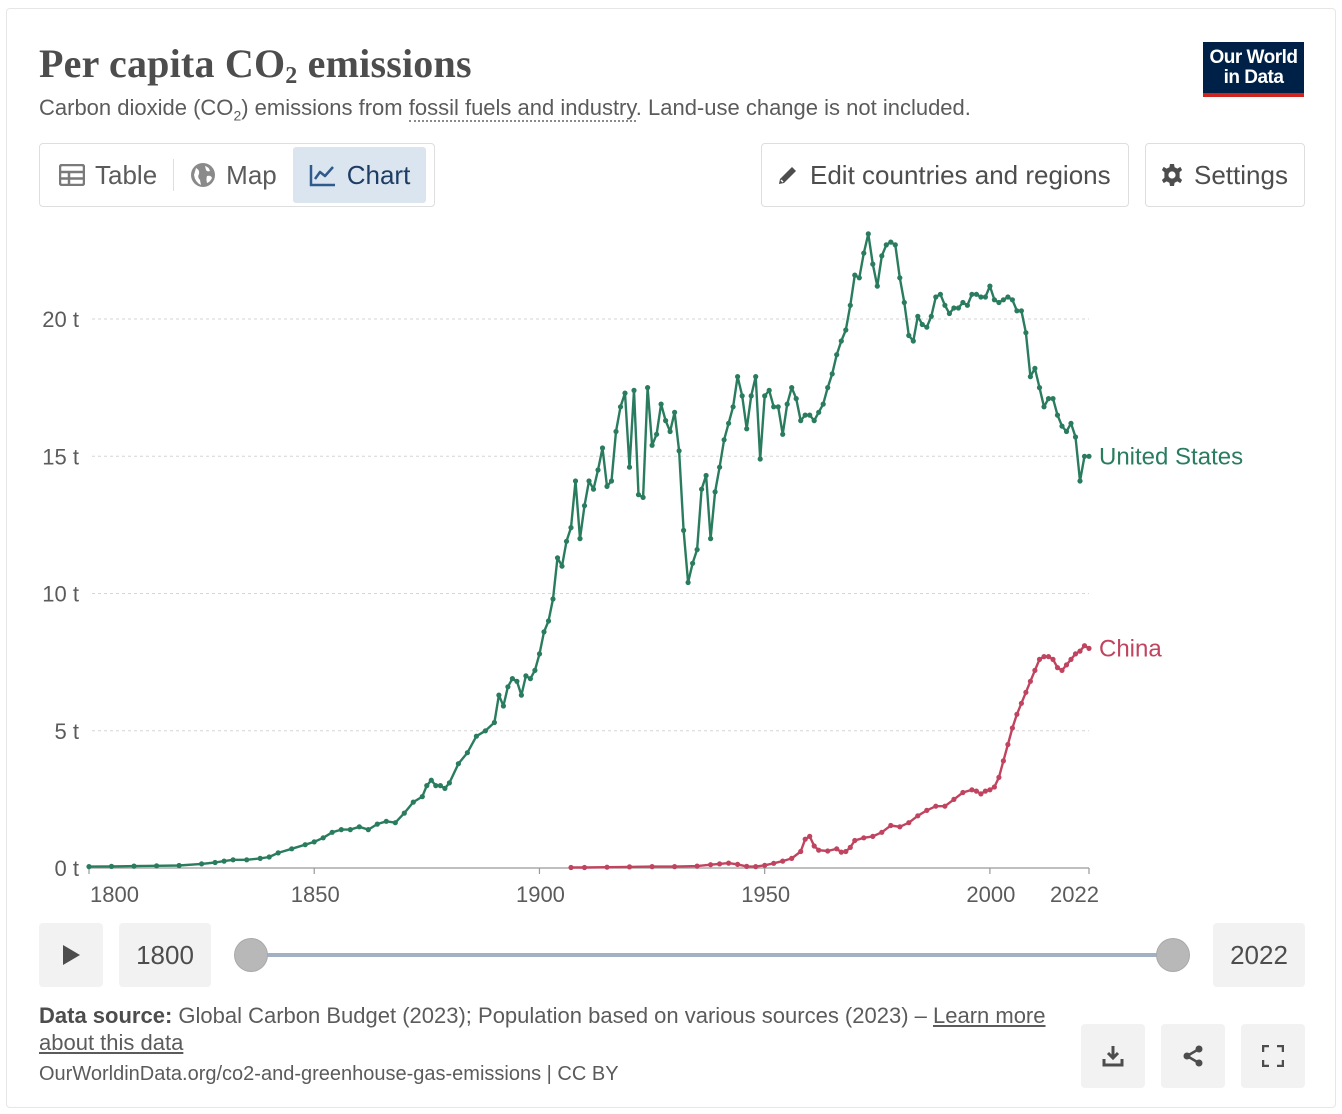  Describe the element at coordinates (108, 175) in the screenshot. I see `tab-table: Table` at that location.